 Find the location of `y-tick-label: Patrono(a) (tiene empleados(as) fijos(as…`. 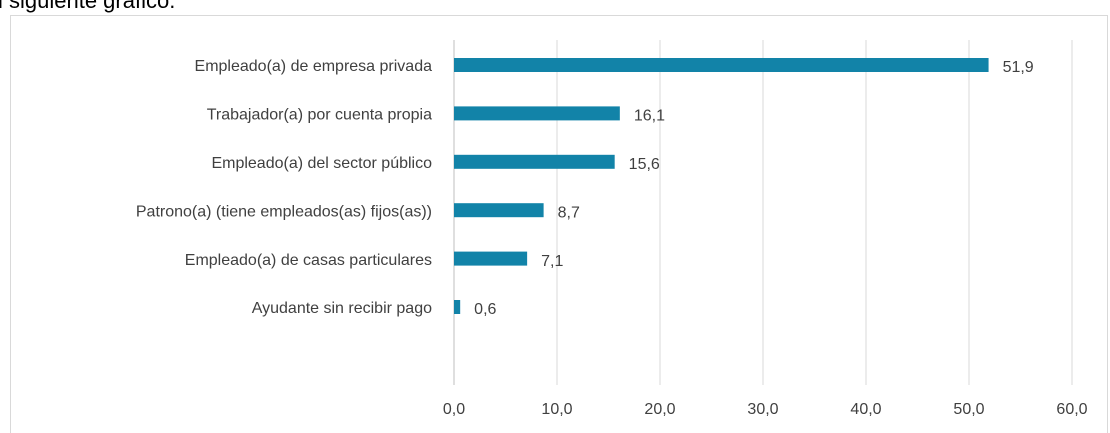

y-tick-label: Patrono(a) (tiene empleados(as) fijos(as… is located at coordinates (284, 211).